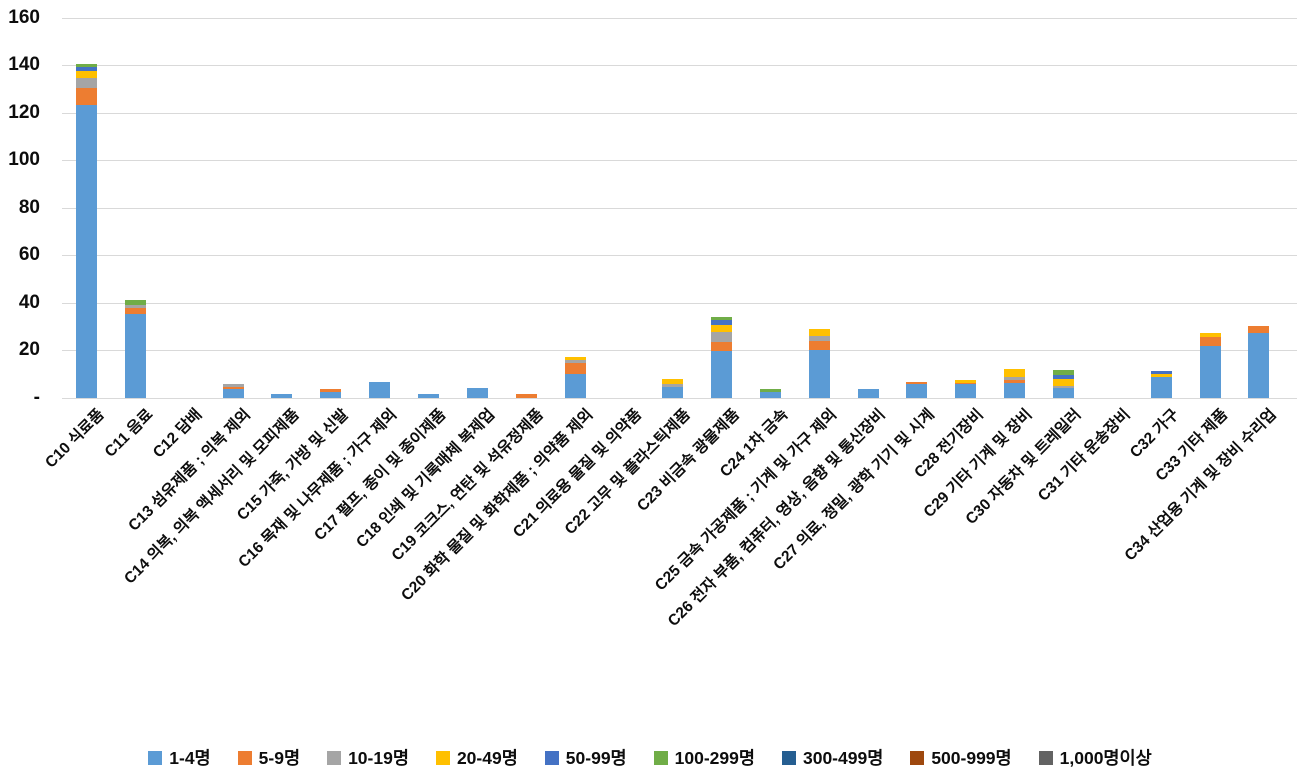 The height and width of the screenshot is (784, 1300). I want to click on y-axis-tick-label: 60, so click(29, 254).